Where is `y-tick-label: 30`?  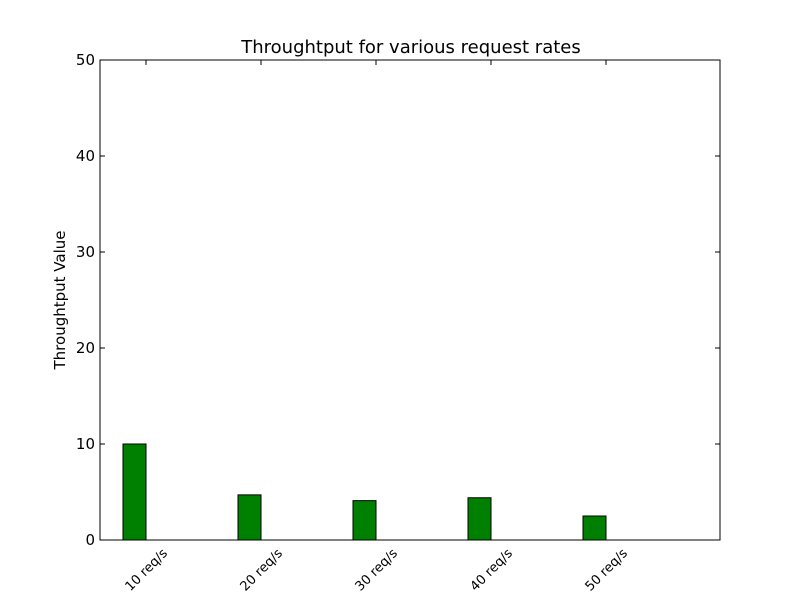 y-tick-label: 30 is located at coordinates (85, 252).